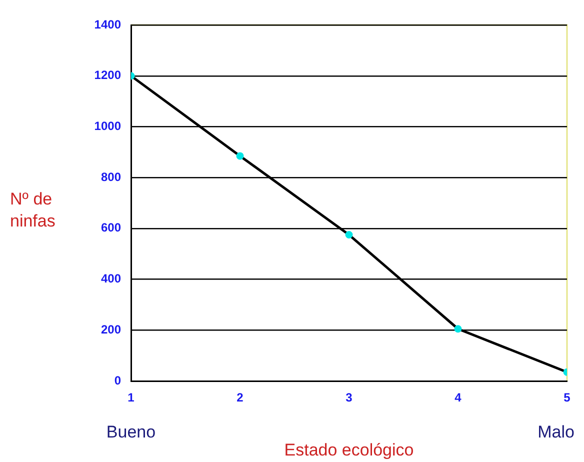  I want to click on x-axis-title: Estado ecológico, so click(349, 450).